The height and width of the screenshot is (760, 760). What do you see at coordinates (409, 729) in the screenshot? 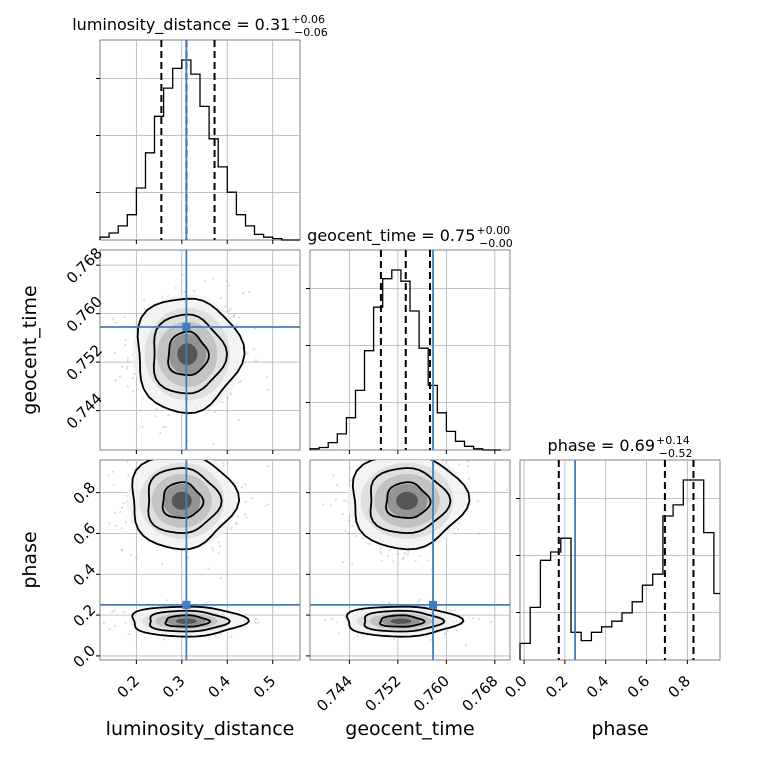
I see `xlabel-geocent-time: geocent_time` at bounding box center [409, 729].